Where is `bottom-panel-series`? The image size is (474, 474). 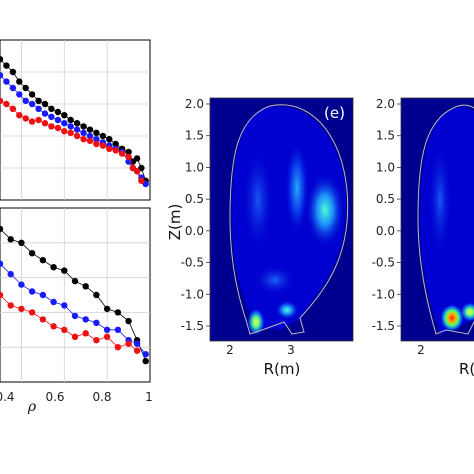 bottom-panel-series is located at coordinates (74, 295).